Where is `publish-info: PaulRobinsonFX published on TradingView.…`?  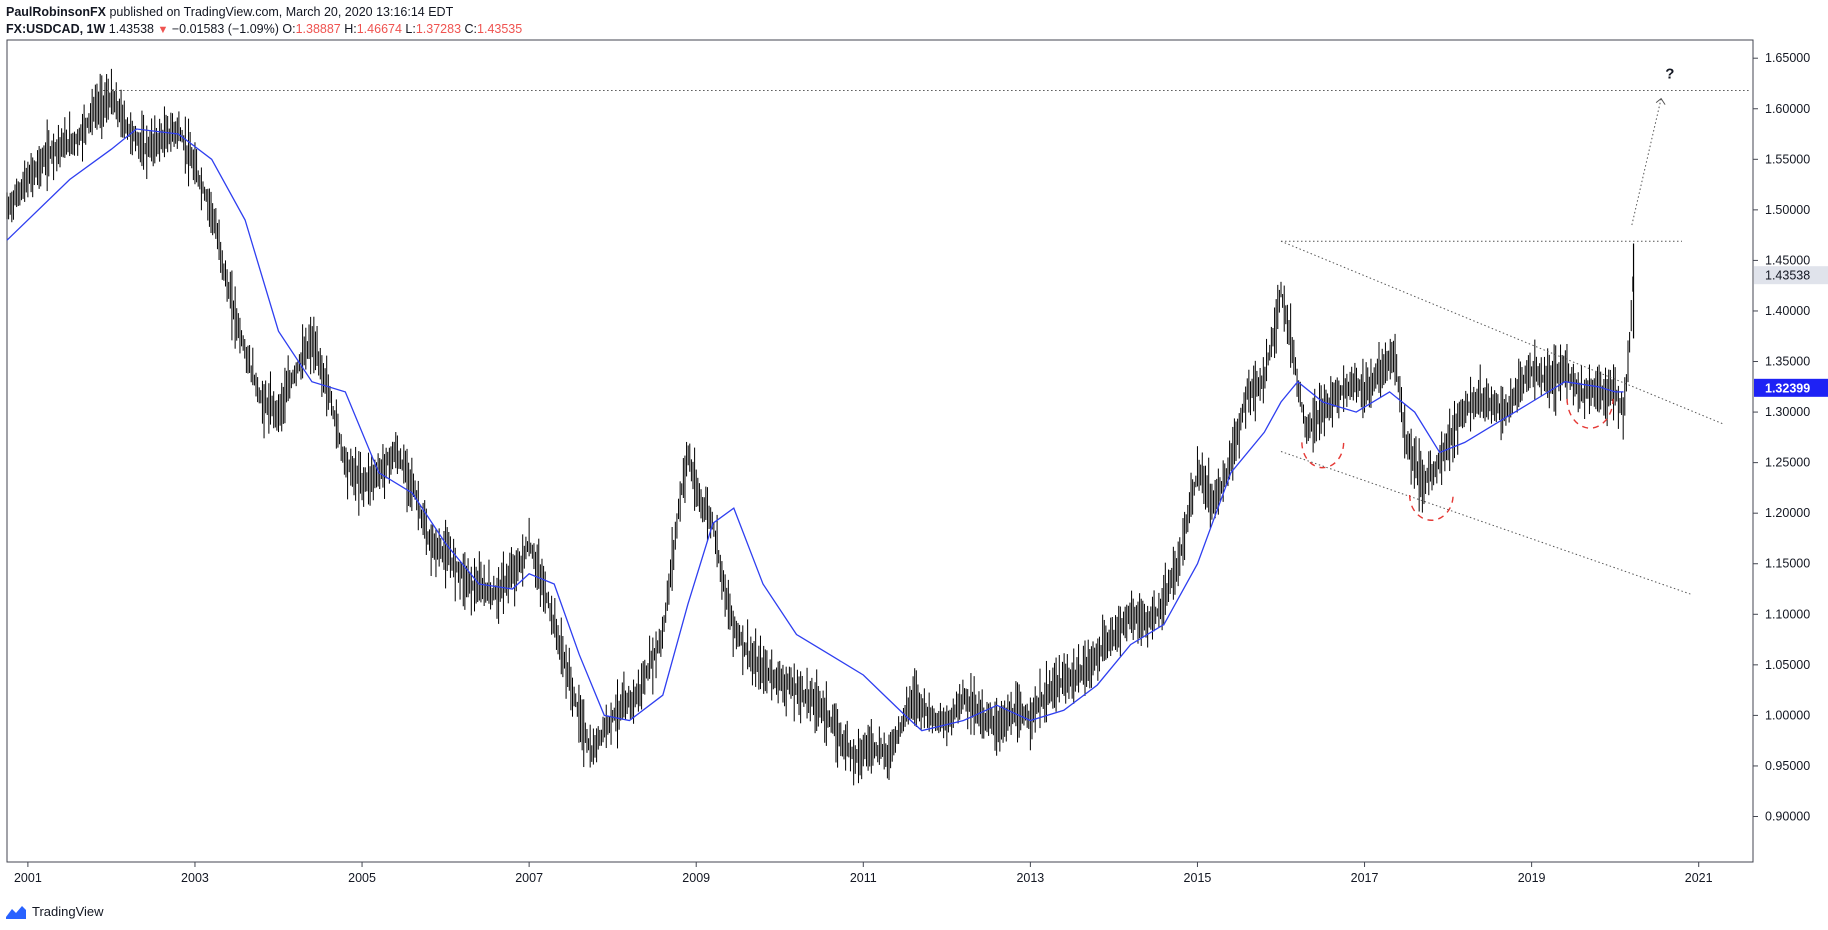
publish-info: PaulRobinsonFX published on TradingView.… is located at coordinates (229, 12).